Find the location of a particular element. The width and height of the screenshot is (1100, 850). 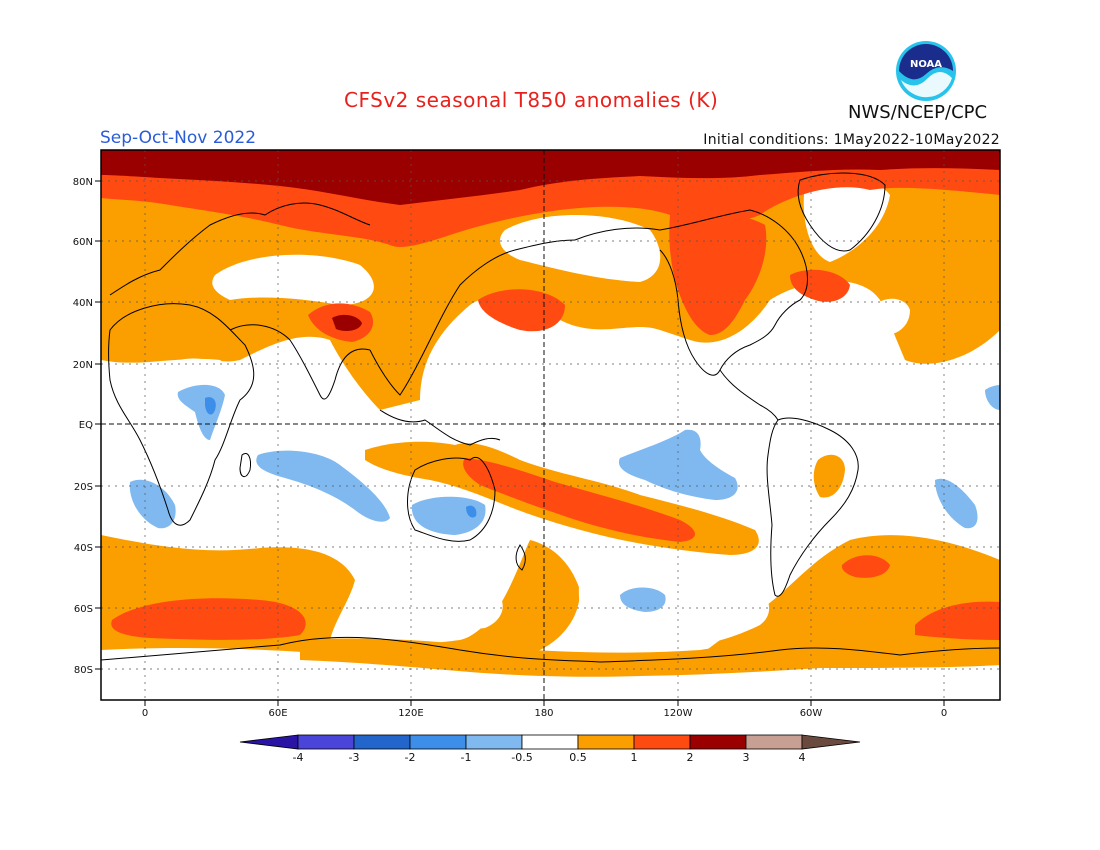

lon-labels: 0 60E 120E 180 120W 60W 0 is located at coordinates (544, 713).